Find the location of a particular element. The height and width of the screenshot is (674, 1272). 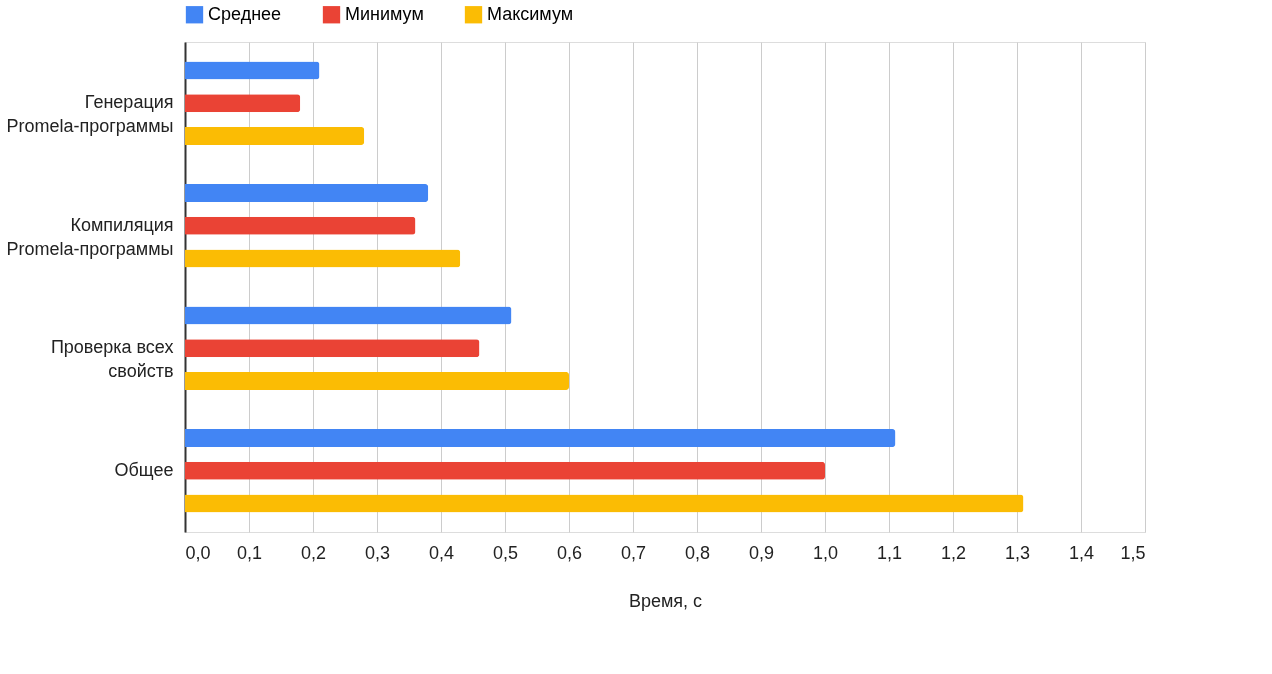

x-tick-label: 1,5 is located at coordinates (1133, 552).